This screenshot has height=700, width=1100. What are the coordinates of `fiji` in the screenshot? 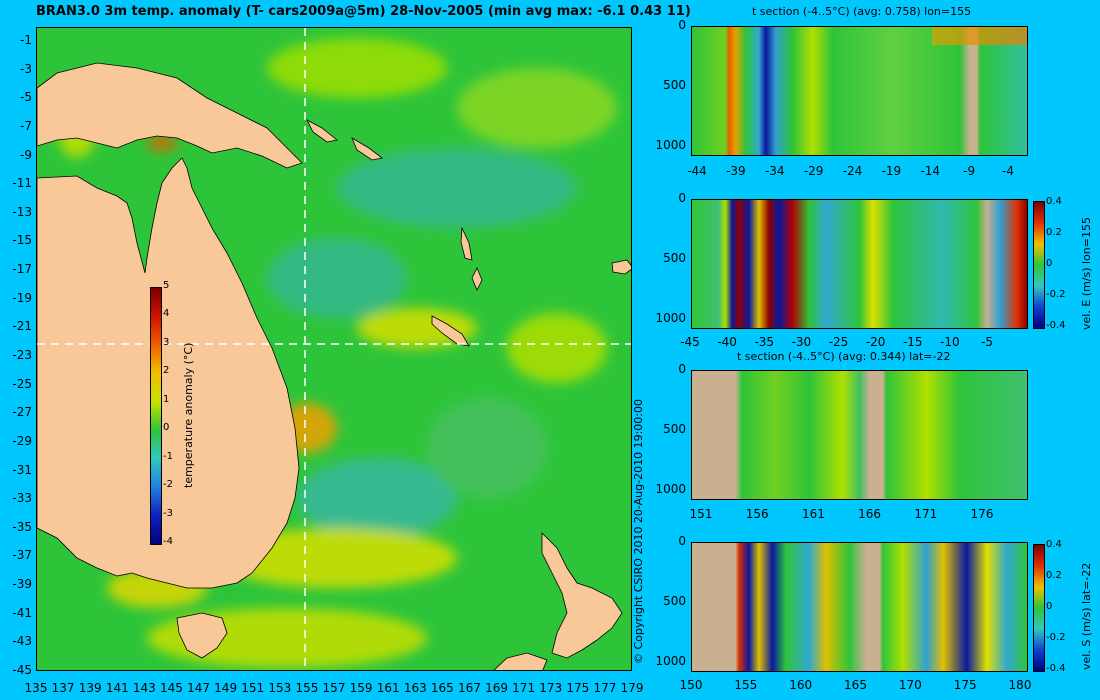 It's located at (621, 267).